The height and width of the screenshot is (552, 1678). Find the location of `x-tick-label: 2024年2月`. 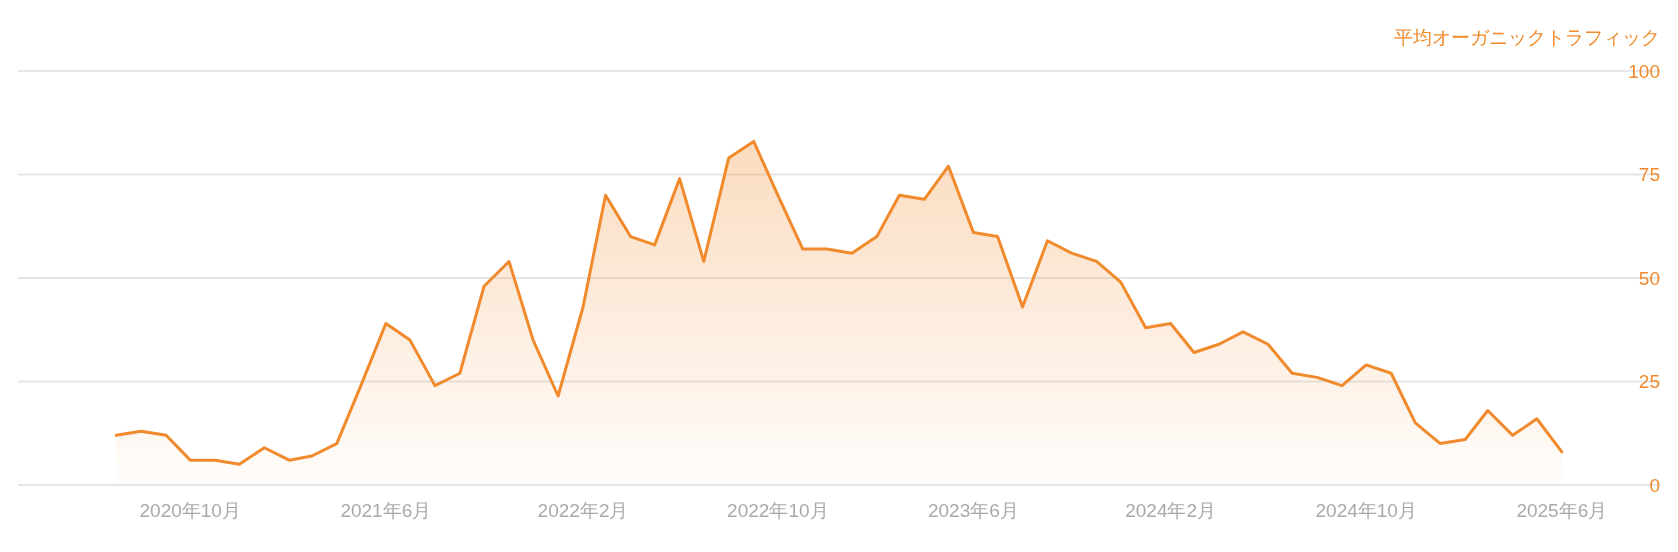

x-tick-label: 2024年2月 is located at coordinates (1171, 510).